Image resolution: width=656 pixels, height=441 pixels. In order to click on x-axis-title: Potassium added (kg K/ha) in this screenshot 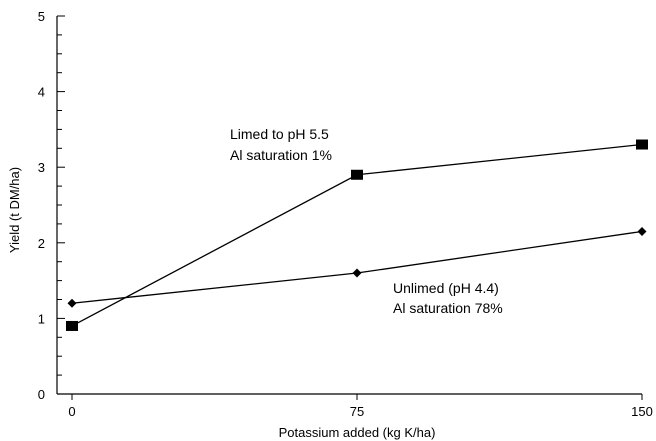, I will do `click(357, 432)`.